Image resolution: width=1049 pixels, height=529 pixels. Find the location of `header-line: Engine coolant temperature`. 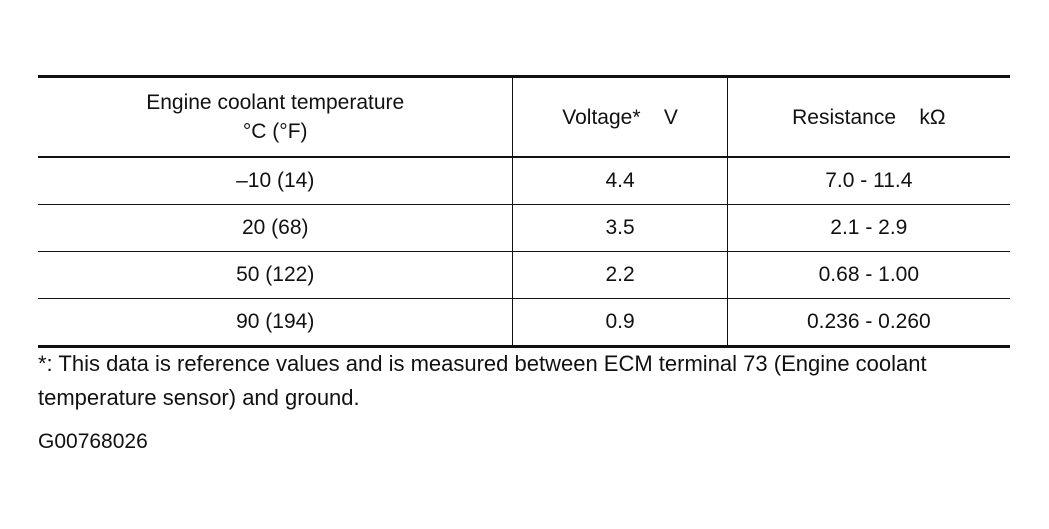

header-line: Engine coolant temperature is located at coordinates (275, 102).